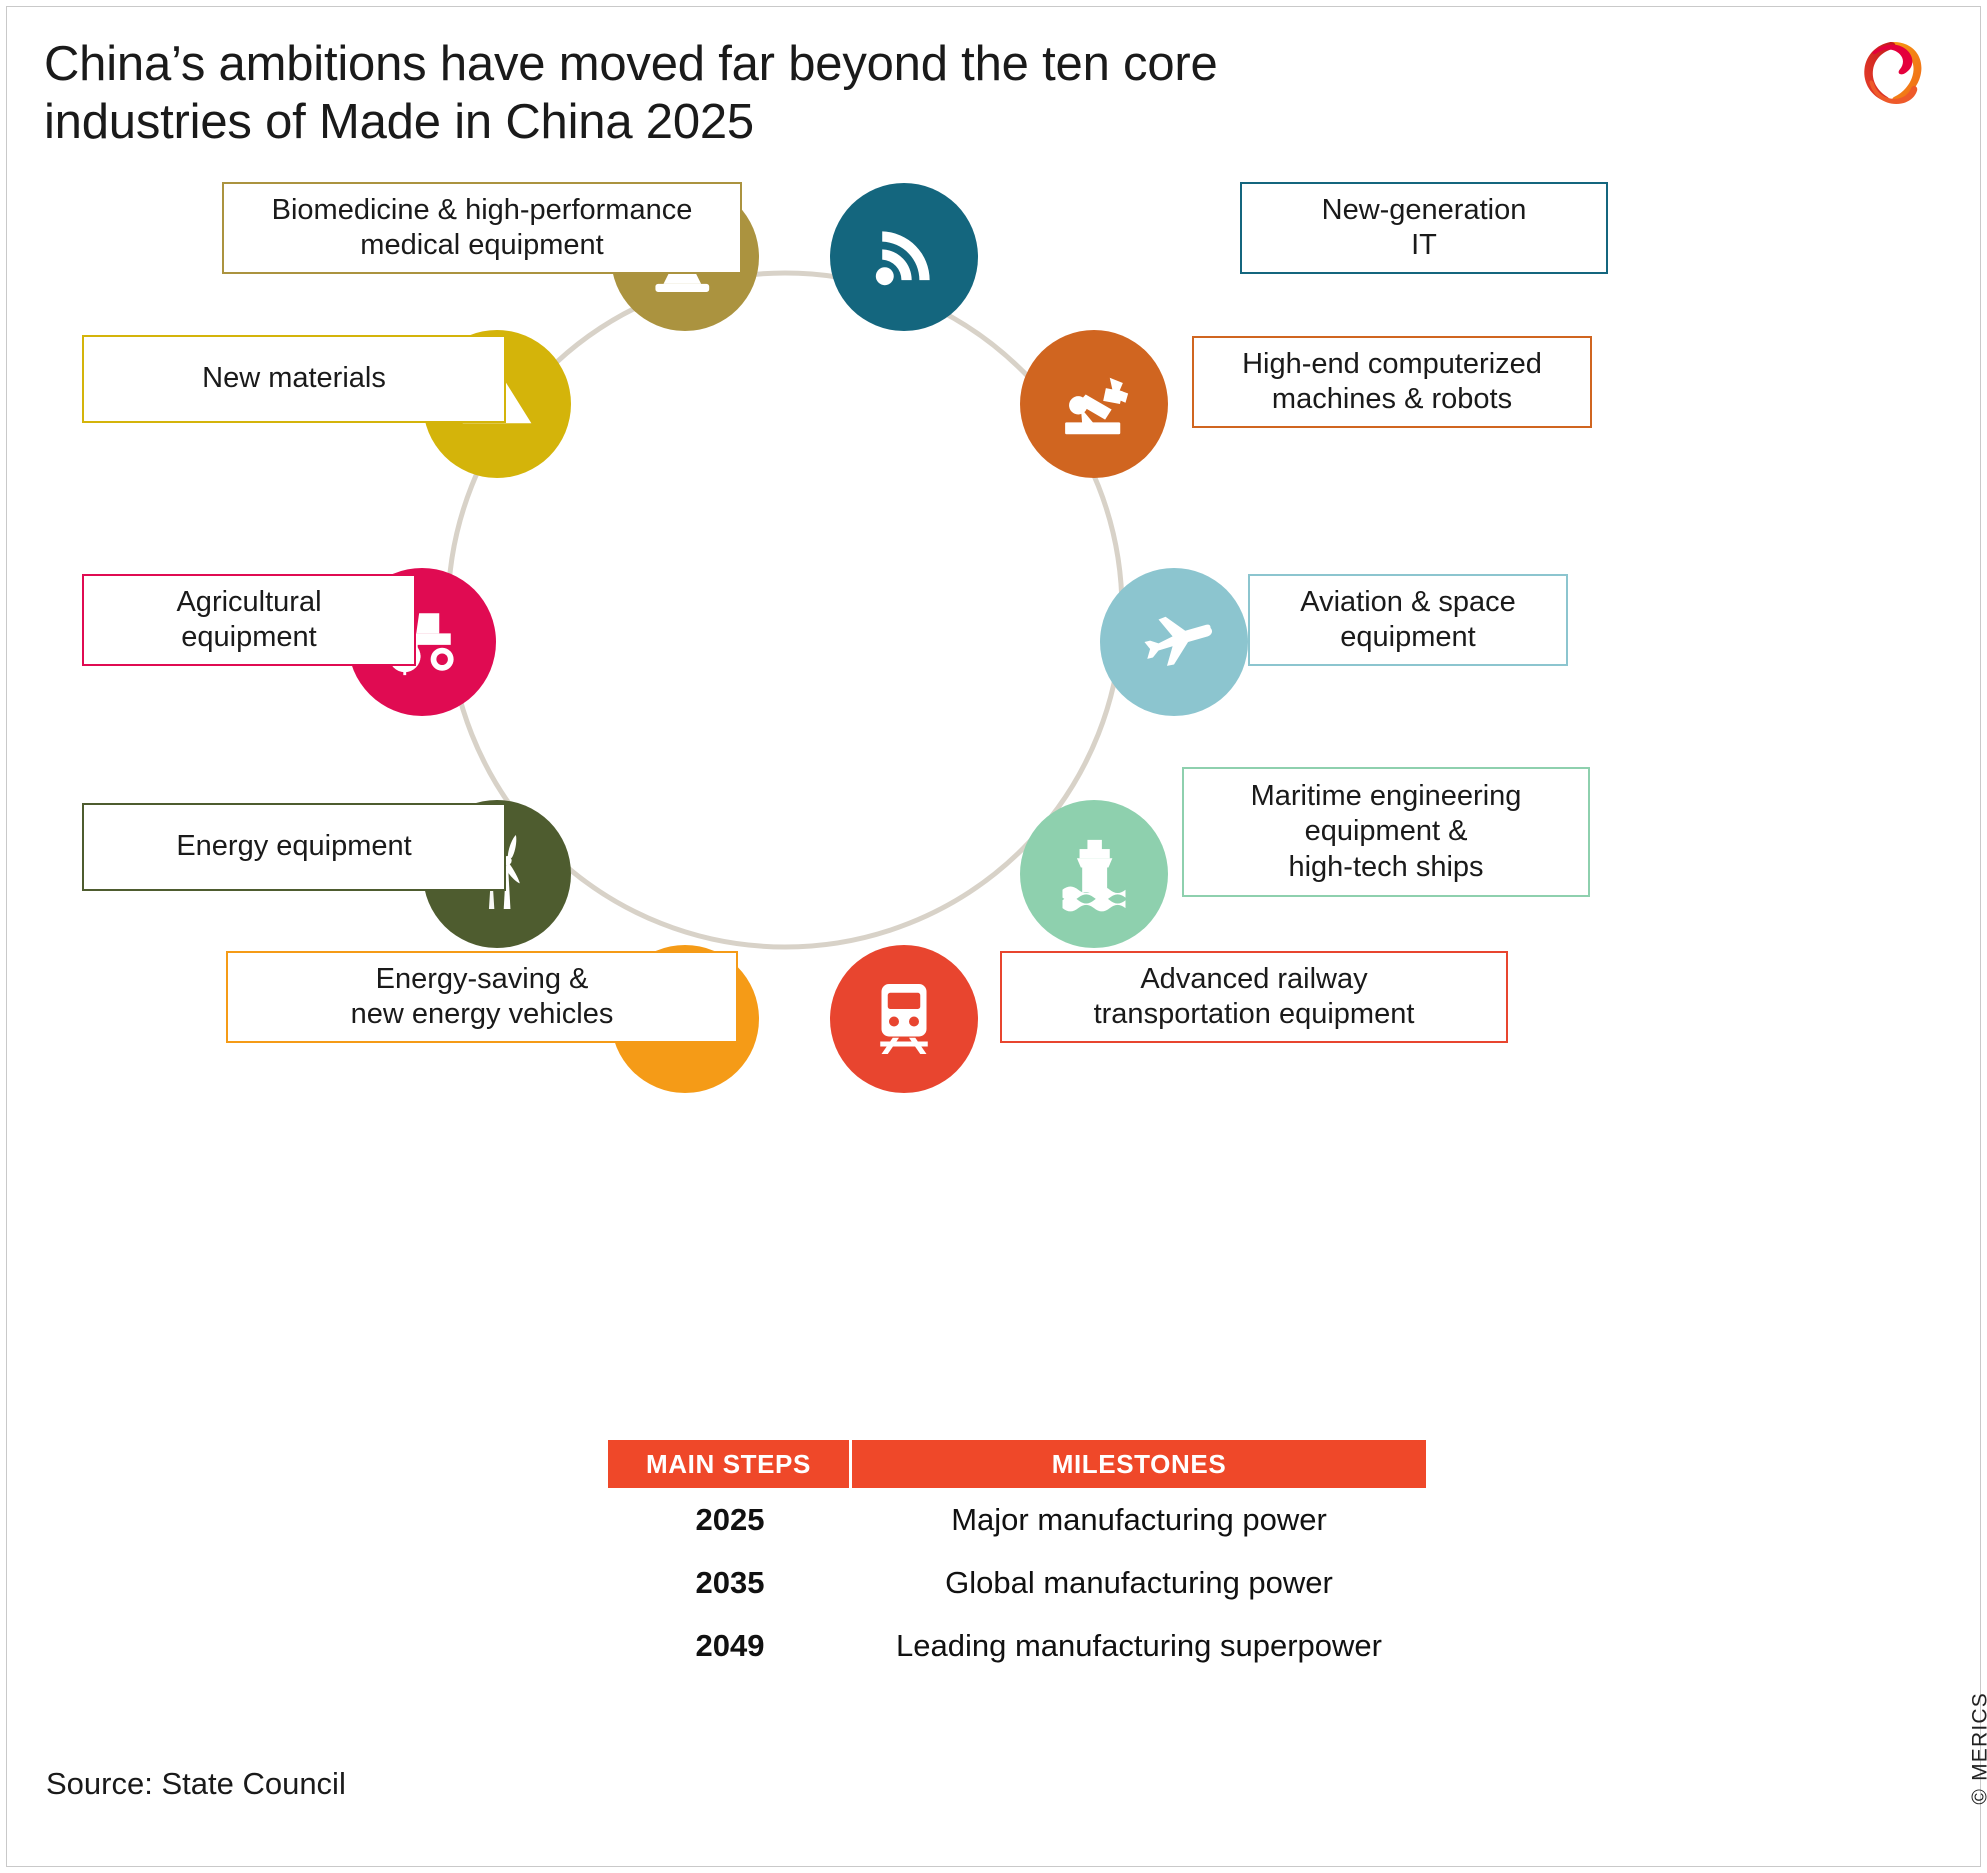 The image size is (1987, 1873). I want to click on node-high-end-machines, so click(1094, 404).